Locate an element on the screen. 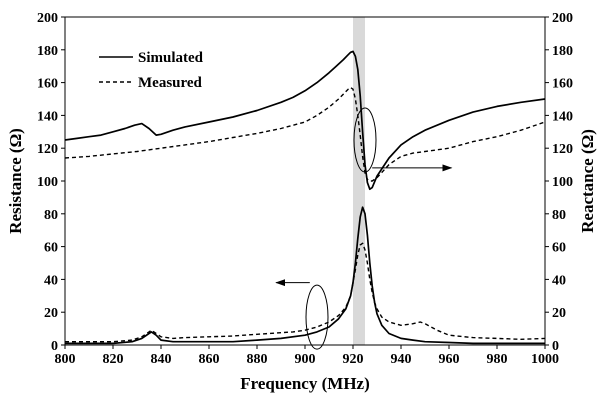 This screenshot has height=396, width=607. x-tick-label: 820 is located at coordinates (113, 359).